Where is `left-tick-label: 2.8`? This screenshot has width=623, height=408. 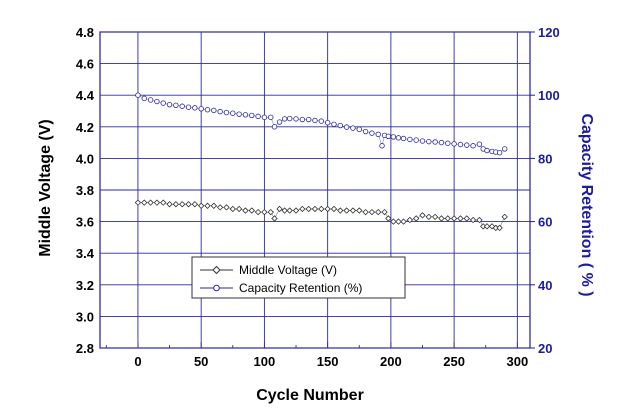 left-tick-label: 2.8 is located at coordinates (85, 348).